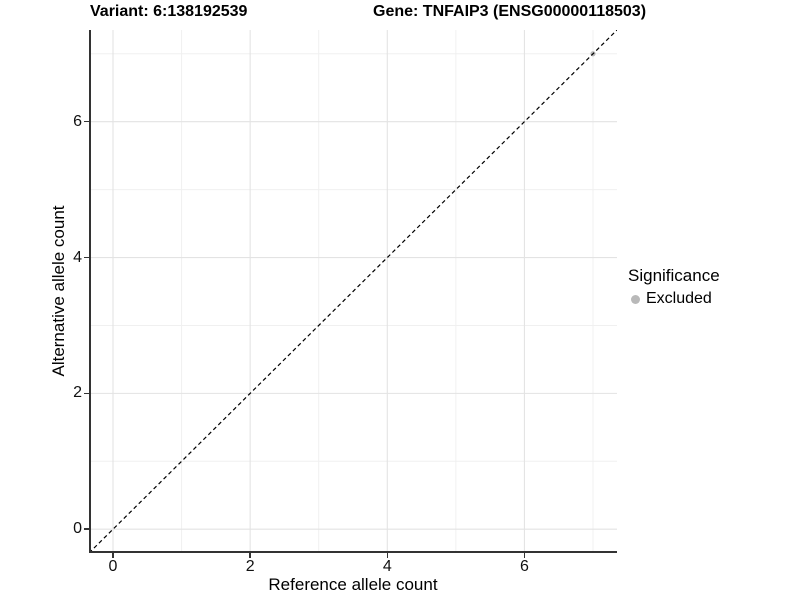  I want to click on x-tick-label: 0, so click(113, 566).